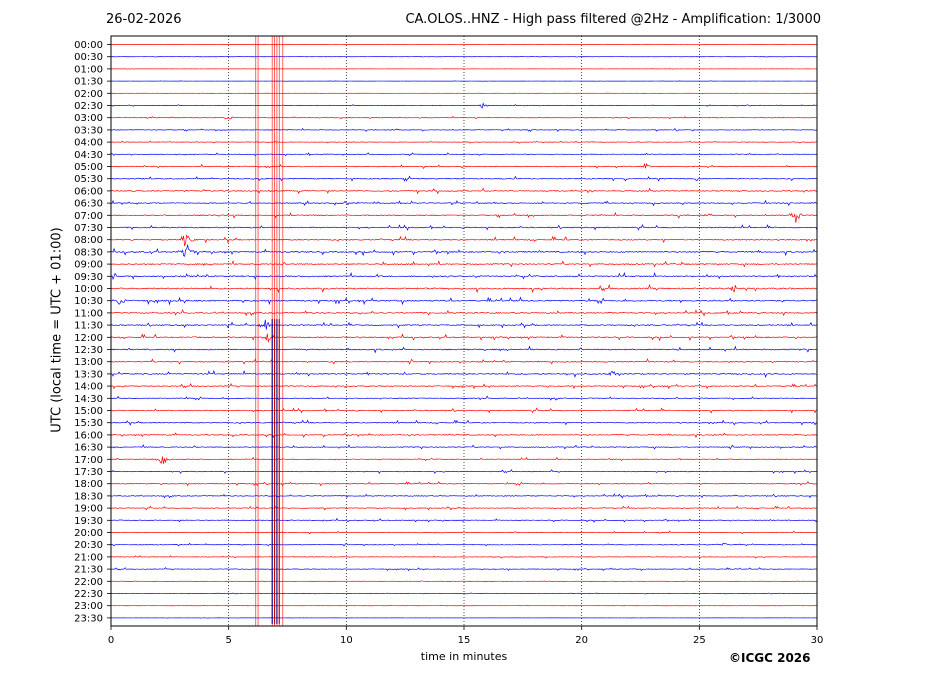 Image resolution: width=927 pixels, height=696 pixels. Describe the element at coordinates (88, 155) in the screenshot. I see `y-tick-label: 04:30` at that location.